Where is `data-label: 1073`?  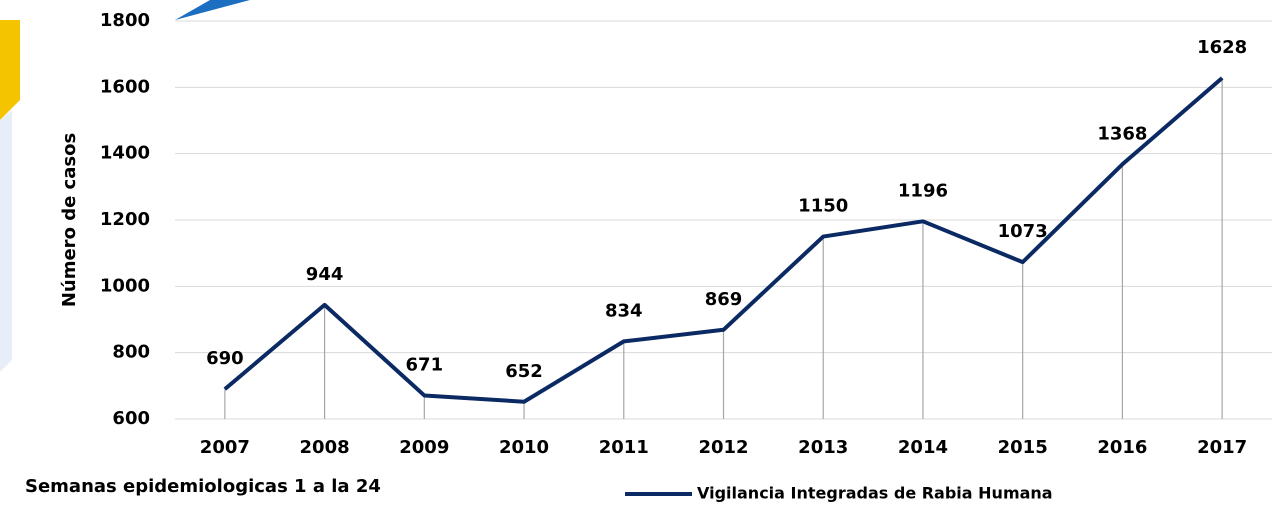 data-label: 1073 is located at coordinates (1023, 231).